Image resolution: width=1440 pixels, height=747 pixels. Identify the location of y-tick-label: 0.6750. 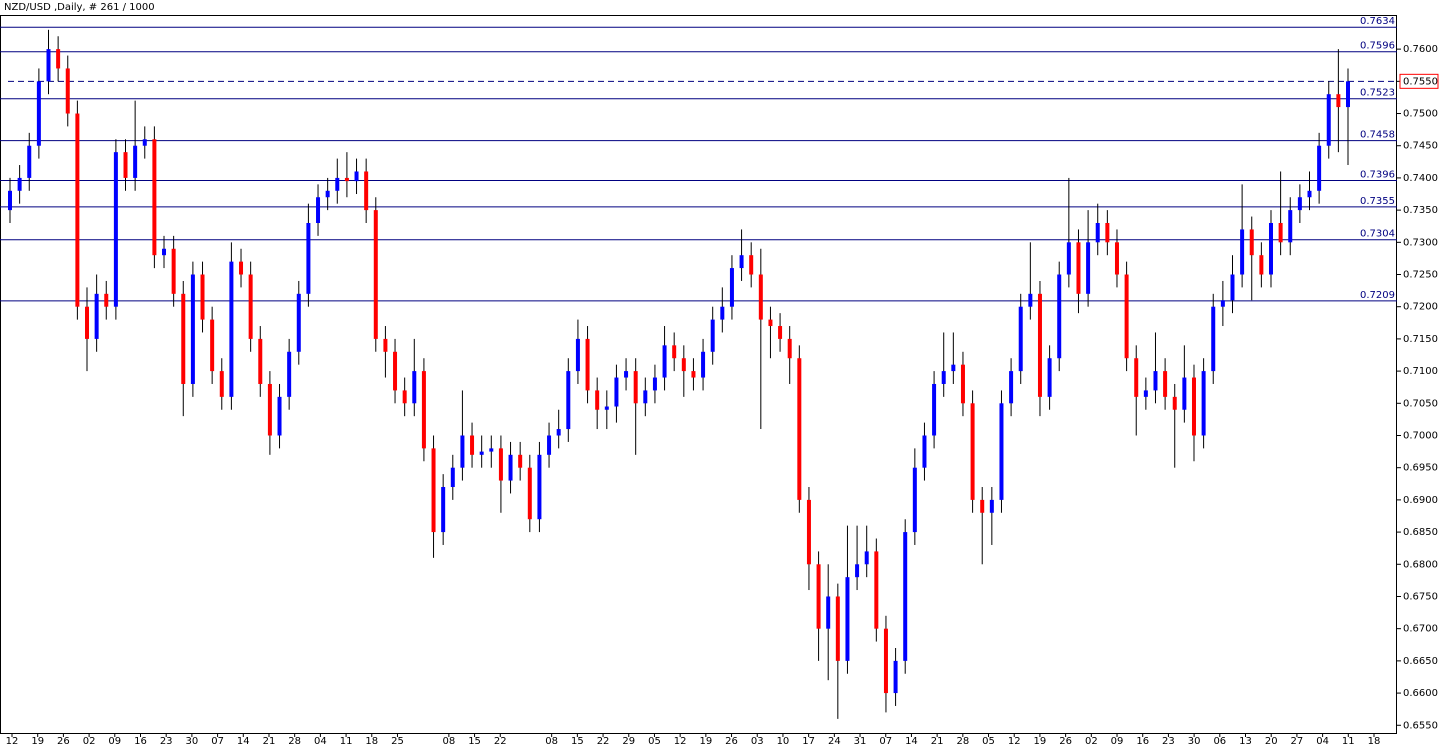
(1420, 596).